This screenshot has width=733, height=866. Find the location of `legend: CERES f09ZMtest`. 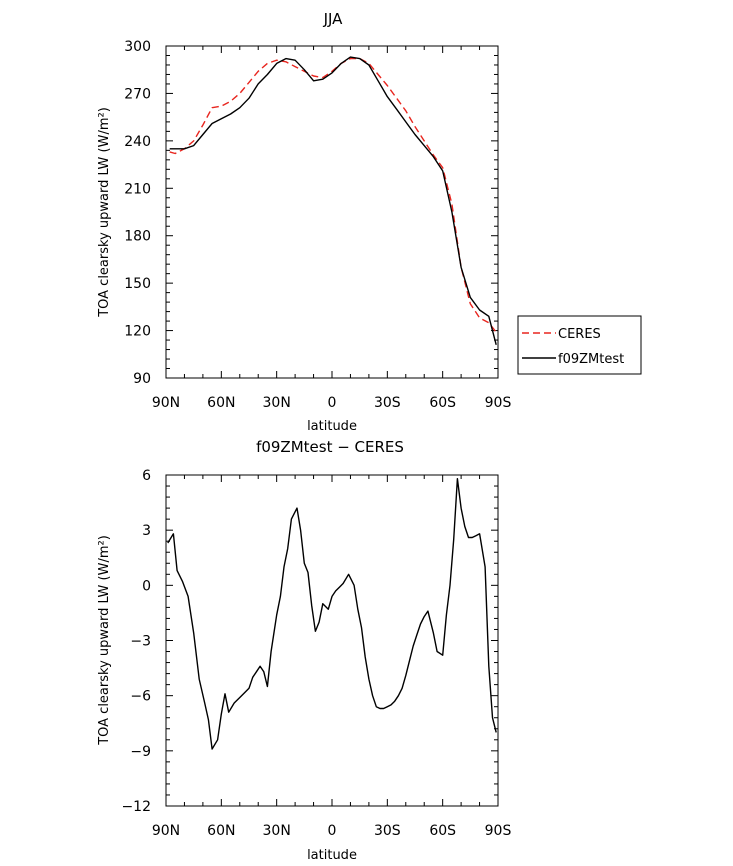

legend: CERES f09ZMtest is located at coordinates (579, 345).